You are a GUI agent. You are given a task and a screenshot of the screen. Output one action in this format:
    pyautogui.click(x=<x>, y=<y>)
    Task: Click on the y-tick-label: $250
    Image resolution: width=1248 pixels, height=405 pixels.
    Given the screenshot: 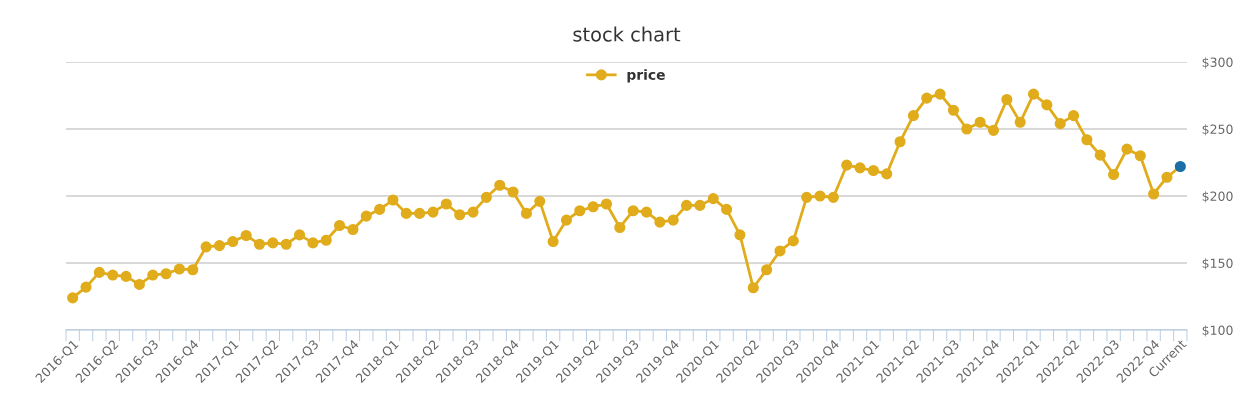 What is the action you would take?
    pyautogui.click(x=1217, y=130)
    